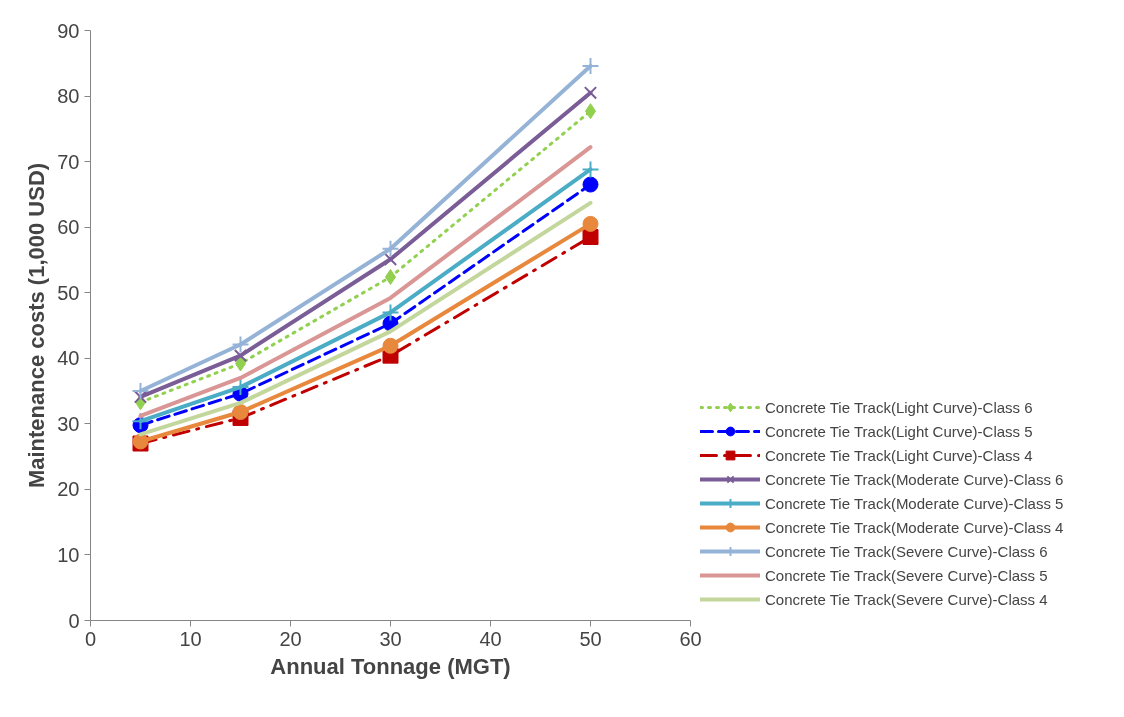 Image resolution: width=1124 pixels, height=717 pixels. I want to click on legend-label: Concrete Tie Track(Moderate Curve)-Class 6, so click(914, 479).